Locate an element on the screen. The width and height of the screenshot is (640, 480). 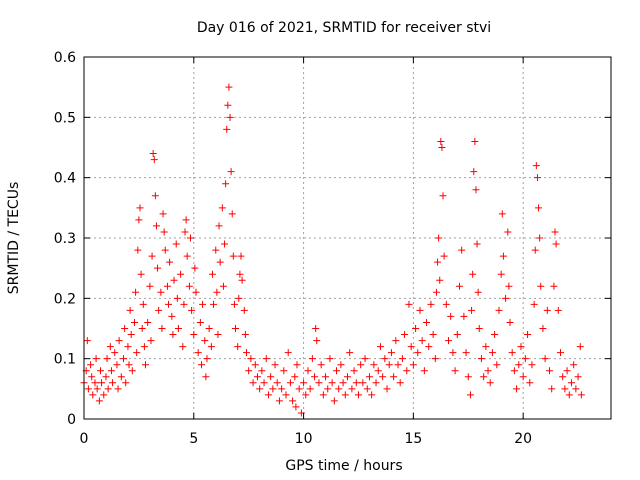
y-tick-label: 0.5 is located at coordinates (65, 118).